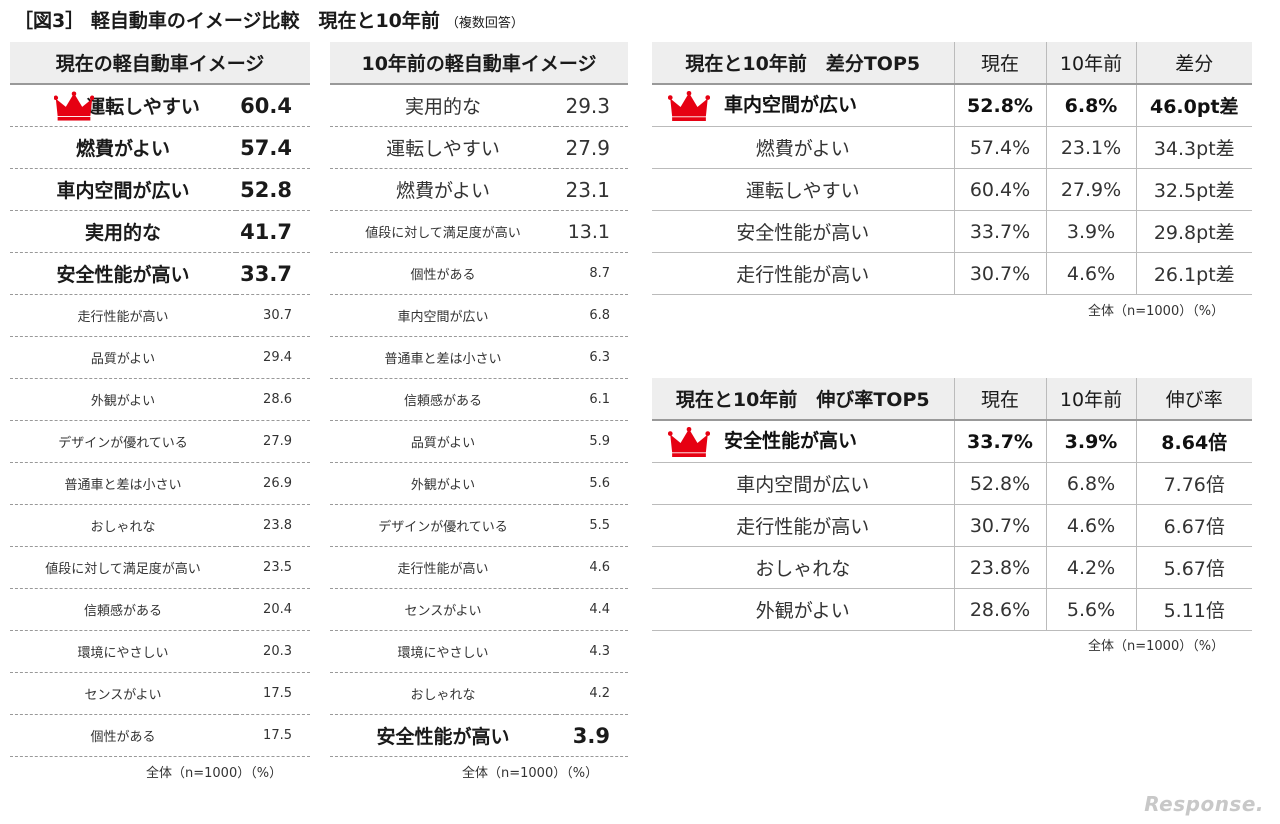  What do you see at coordinates (273, 483) in the screenshot?
I see `current-image-value: 26.9` at bounding box center [273, 483].